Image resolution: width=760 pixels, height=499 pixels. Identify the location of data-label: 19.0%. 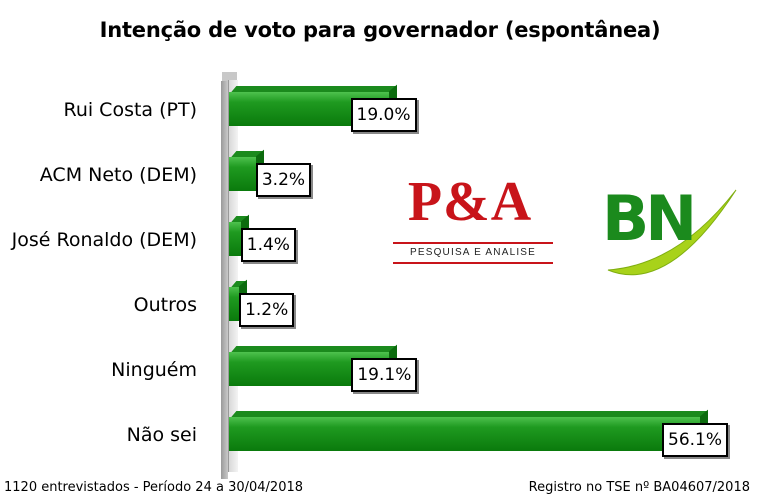
(383, 115).